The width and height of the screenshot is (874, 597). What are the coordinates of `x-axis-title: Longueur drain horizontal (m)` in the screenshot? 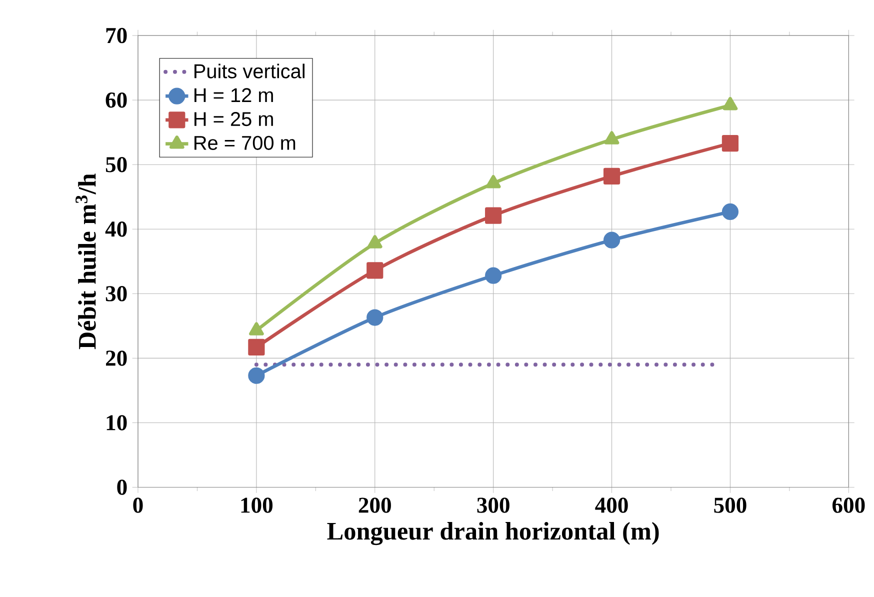 It's located at (493, 534).